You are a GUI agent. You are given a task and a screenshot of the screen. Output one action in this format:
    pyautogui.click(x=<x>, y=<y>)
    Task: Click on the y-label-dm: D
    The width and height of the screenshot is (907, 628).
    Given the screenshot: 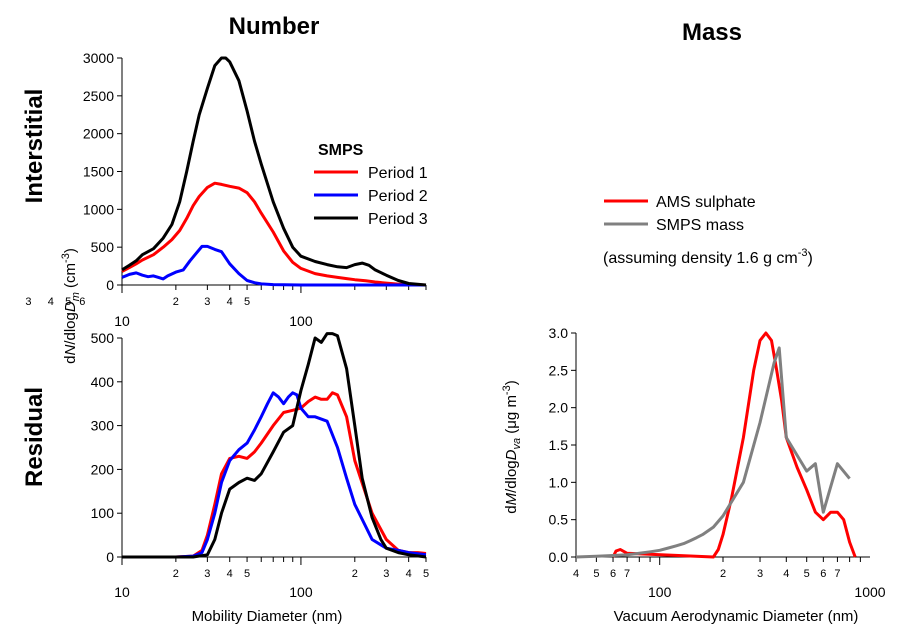 What is the action you would take?
    pyautogui.click(x=70, y=306)
    